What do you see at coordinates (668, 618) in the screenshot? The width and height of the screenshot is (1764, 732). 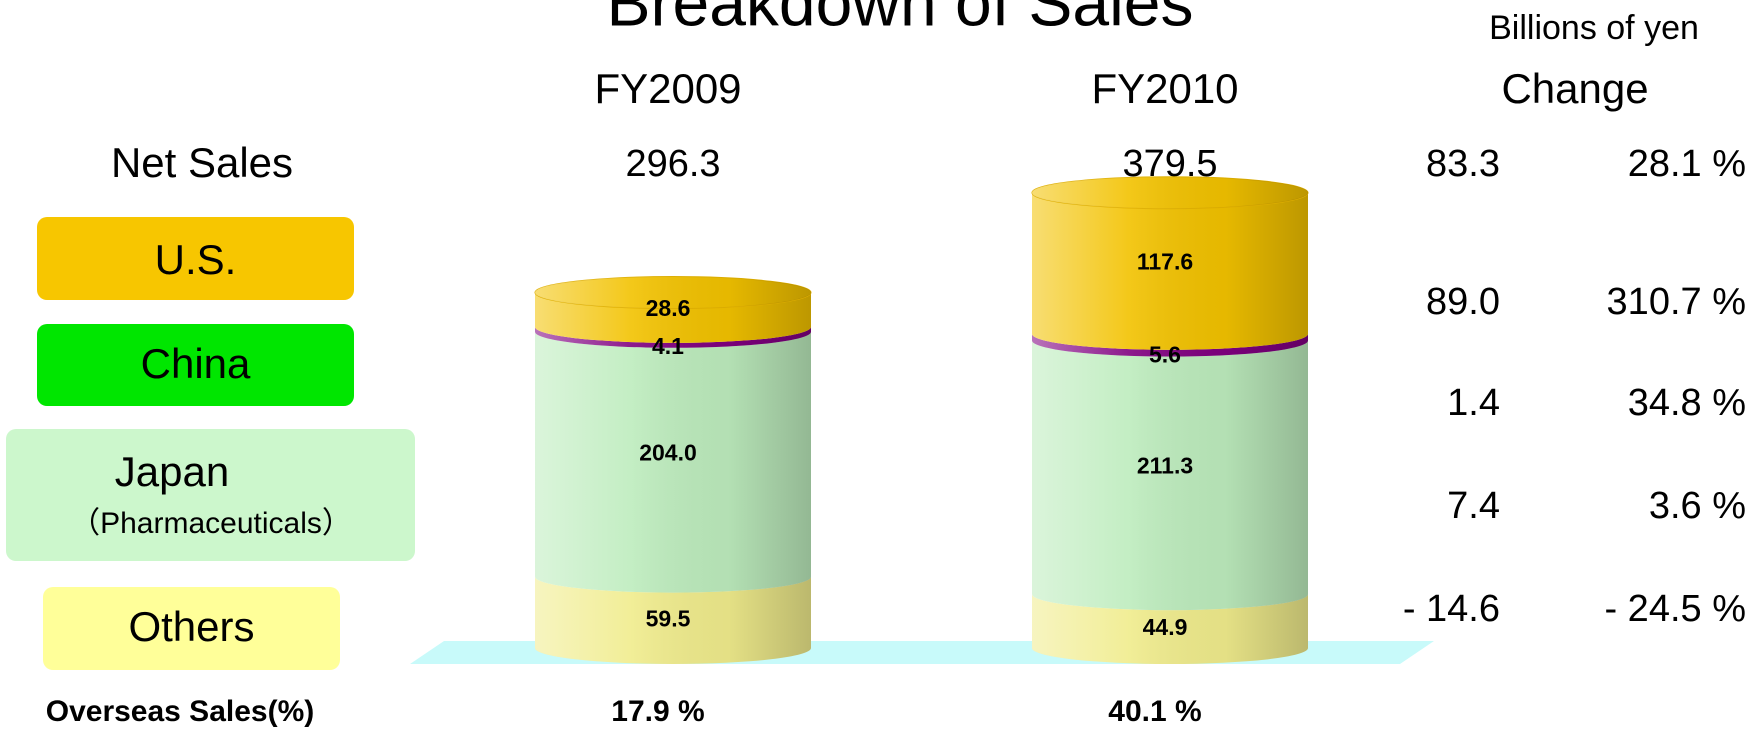 I see `data-label: 59.5` at bounding box center [668, 618].